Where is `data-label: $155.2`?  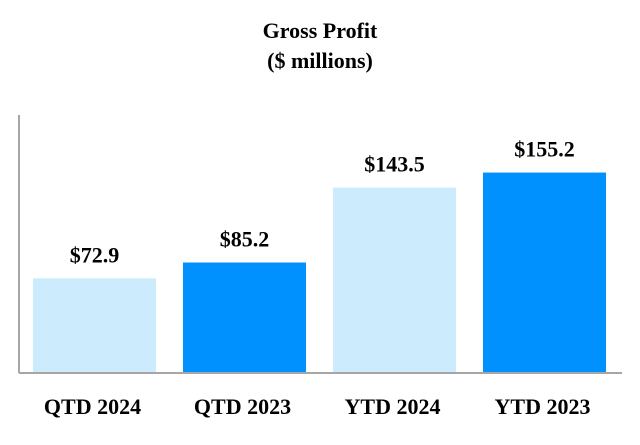
data-label: $155.2 is located at coordinates (544, 149).